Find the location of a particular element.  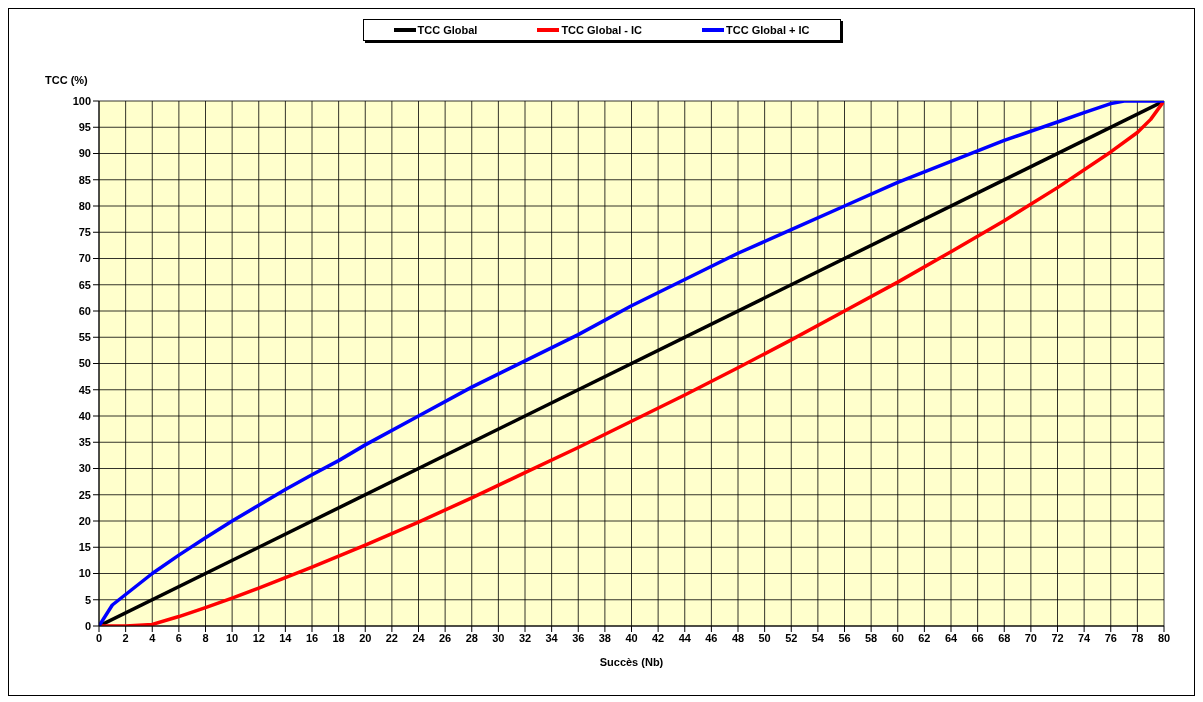

y-tick-label: 35 is located at coordinates (84, 442).